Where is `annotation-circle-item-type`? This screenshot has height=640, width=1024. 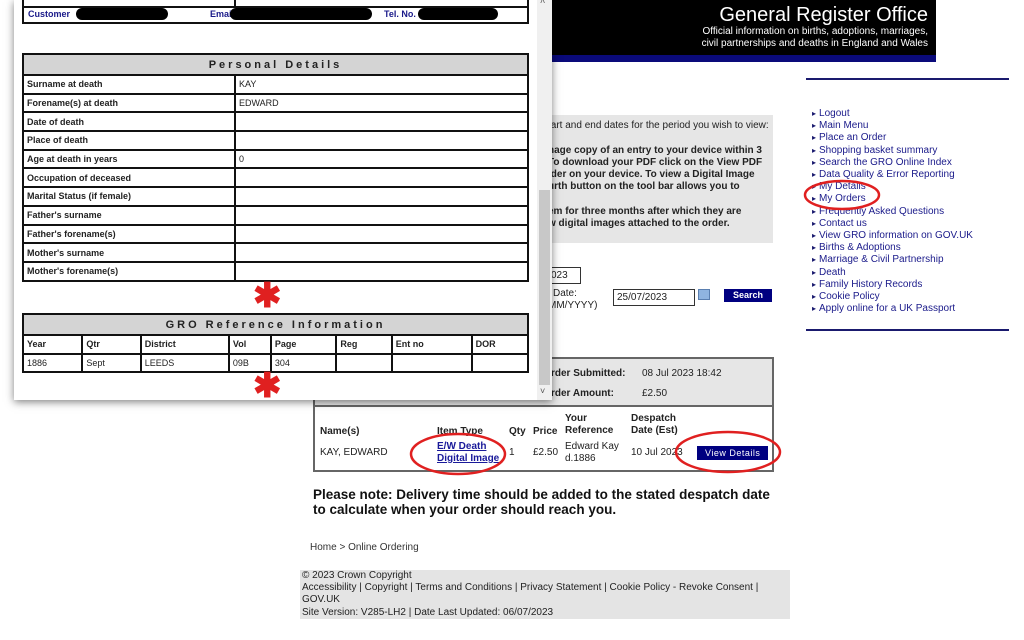 annotation-circle-item-type is located at coordinates (458, 454).